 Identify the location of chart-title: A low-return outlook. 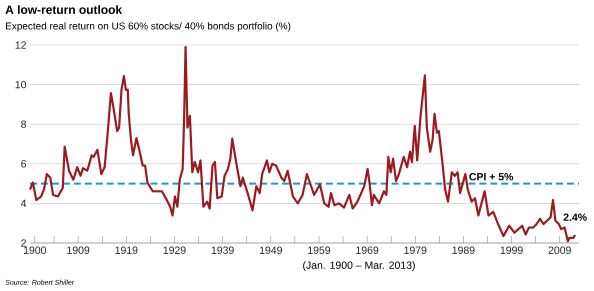
(64, 9).